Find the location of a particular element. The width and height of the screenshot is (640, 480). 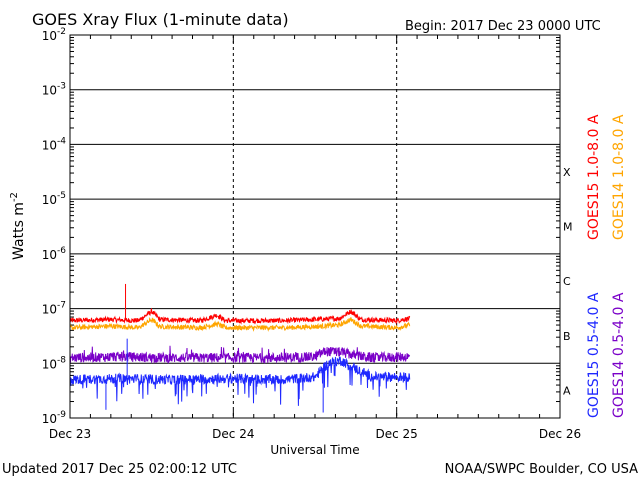

x-axis-title: Universal Time is located at coordinates (314, 450).